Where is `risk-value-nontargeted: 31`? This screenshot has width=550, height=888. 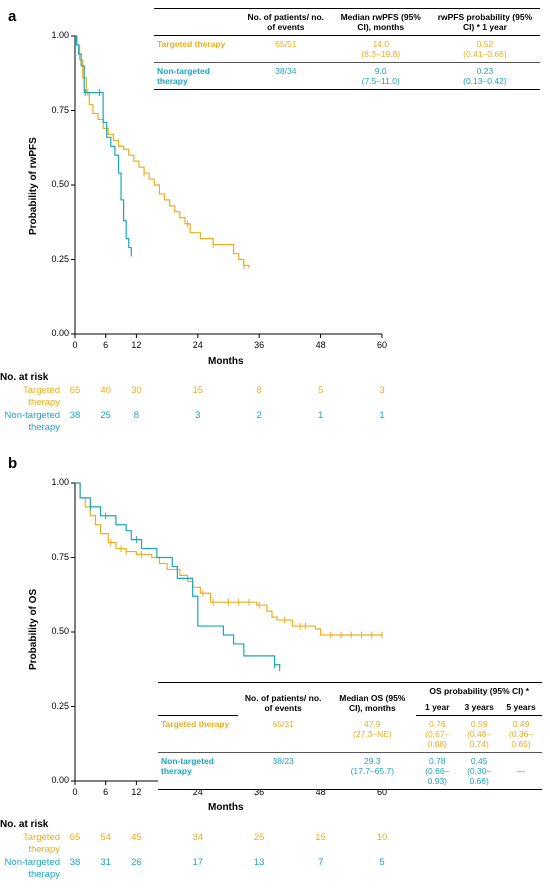
risk-value-nontargeted: 31 is located at coordinates (106, 862).